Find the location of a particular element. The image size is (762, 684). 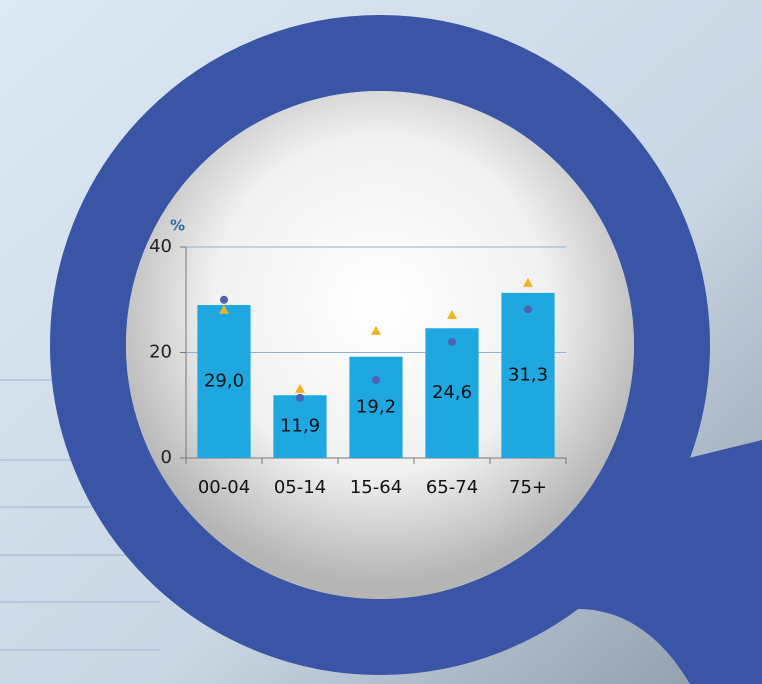

x-tick-label: 05-14 is located at coordinates (300, 487).